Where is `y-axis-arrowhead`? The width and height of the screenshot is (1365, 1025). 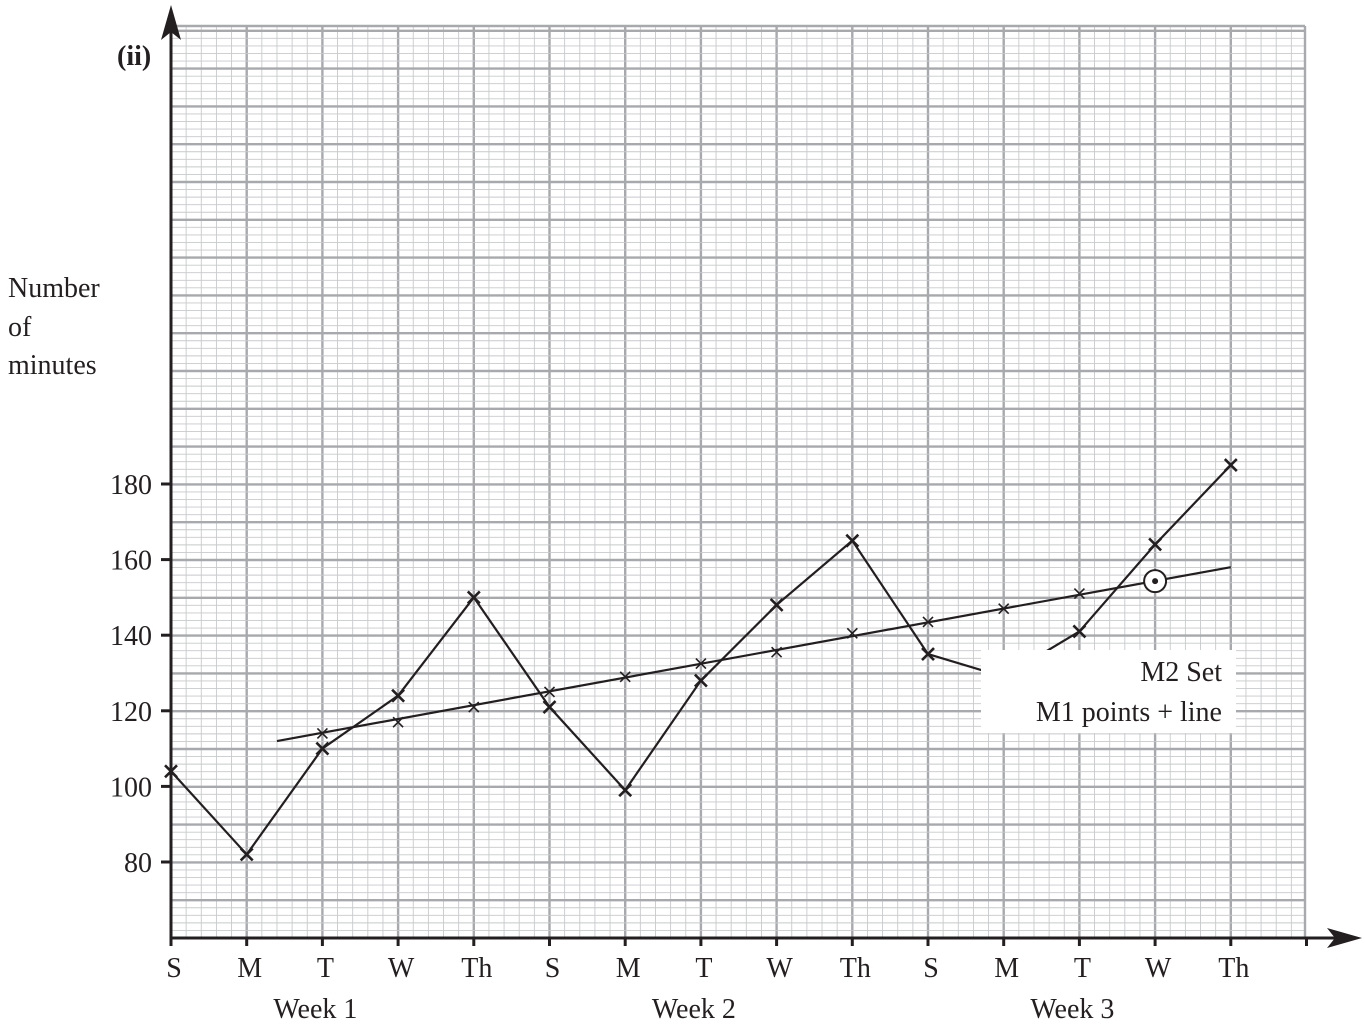
y-axis-arrowhead is located at coordinates (171, 22).